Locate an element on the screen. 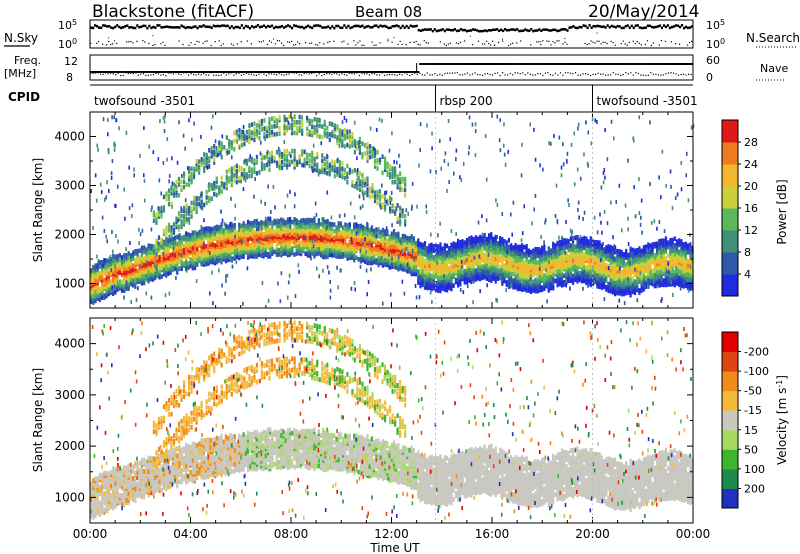 The height and width of the screenshot is (554, 800). nsky-label: N.Sky is located at coordinates (21, 38).